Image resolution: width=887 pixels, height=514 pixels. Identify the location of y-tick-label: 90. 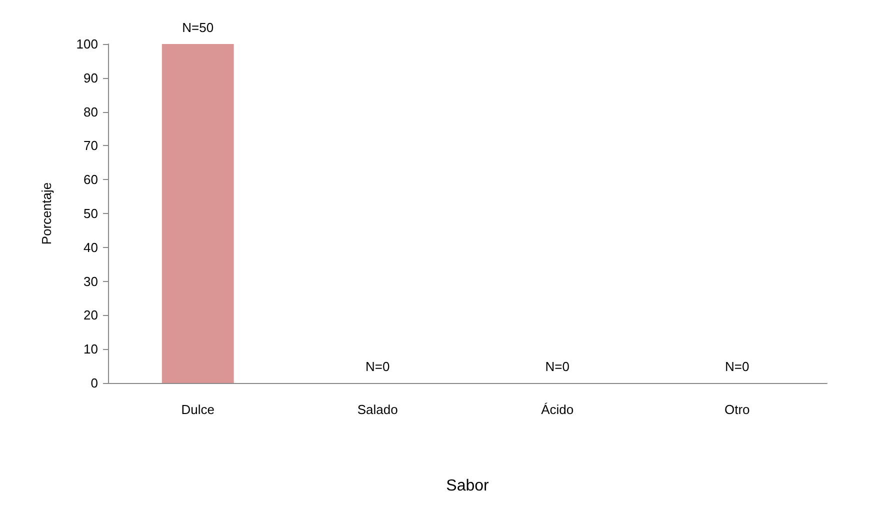
(91, 78).